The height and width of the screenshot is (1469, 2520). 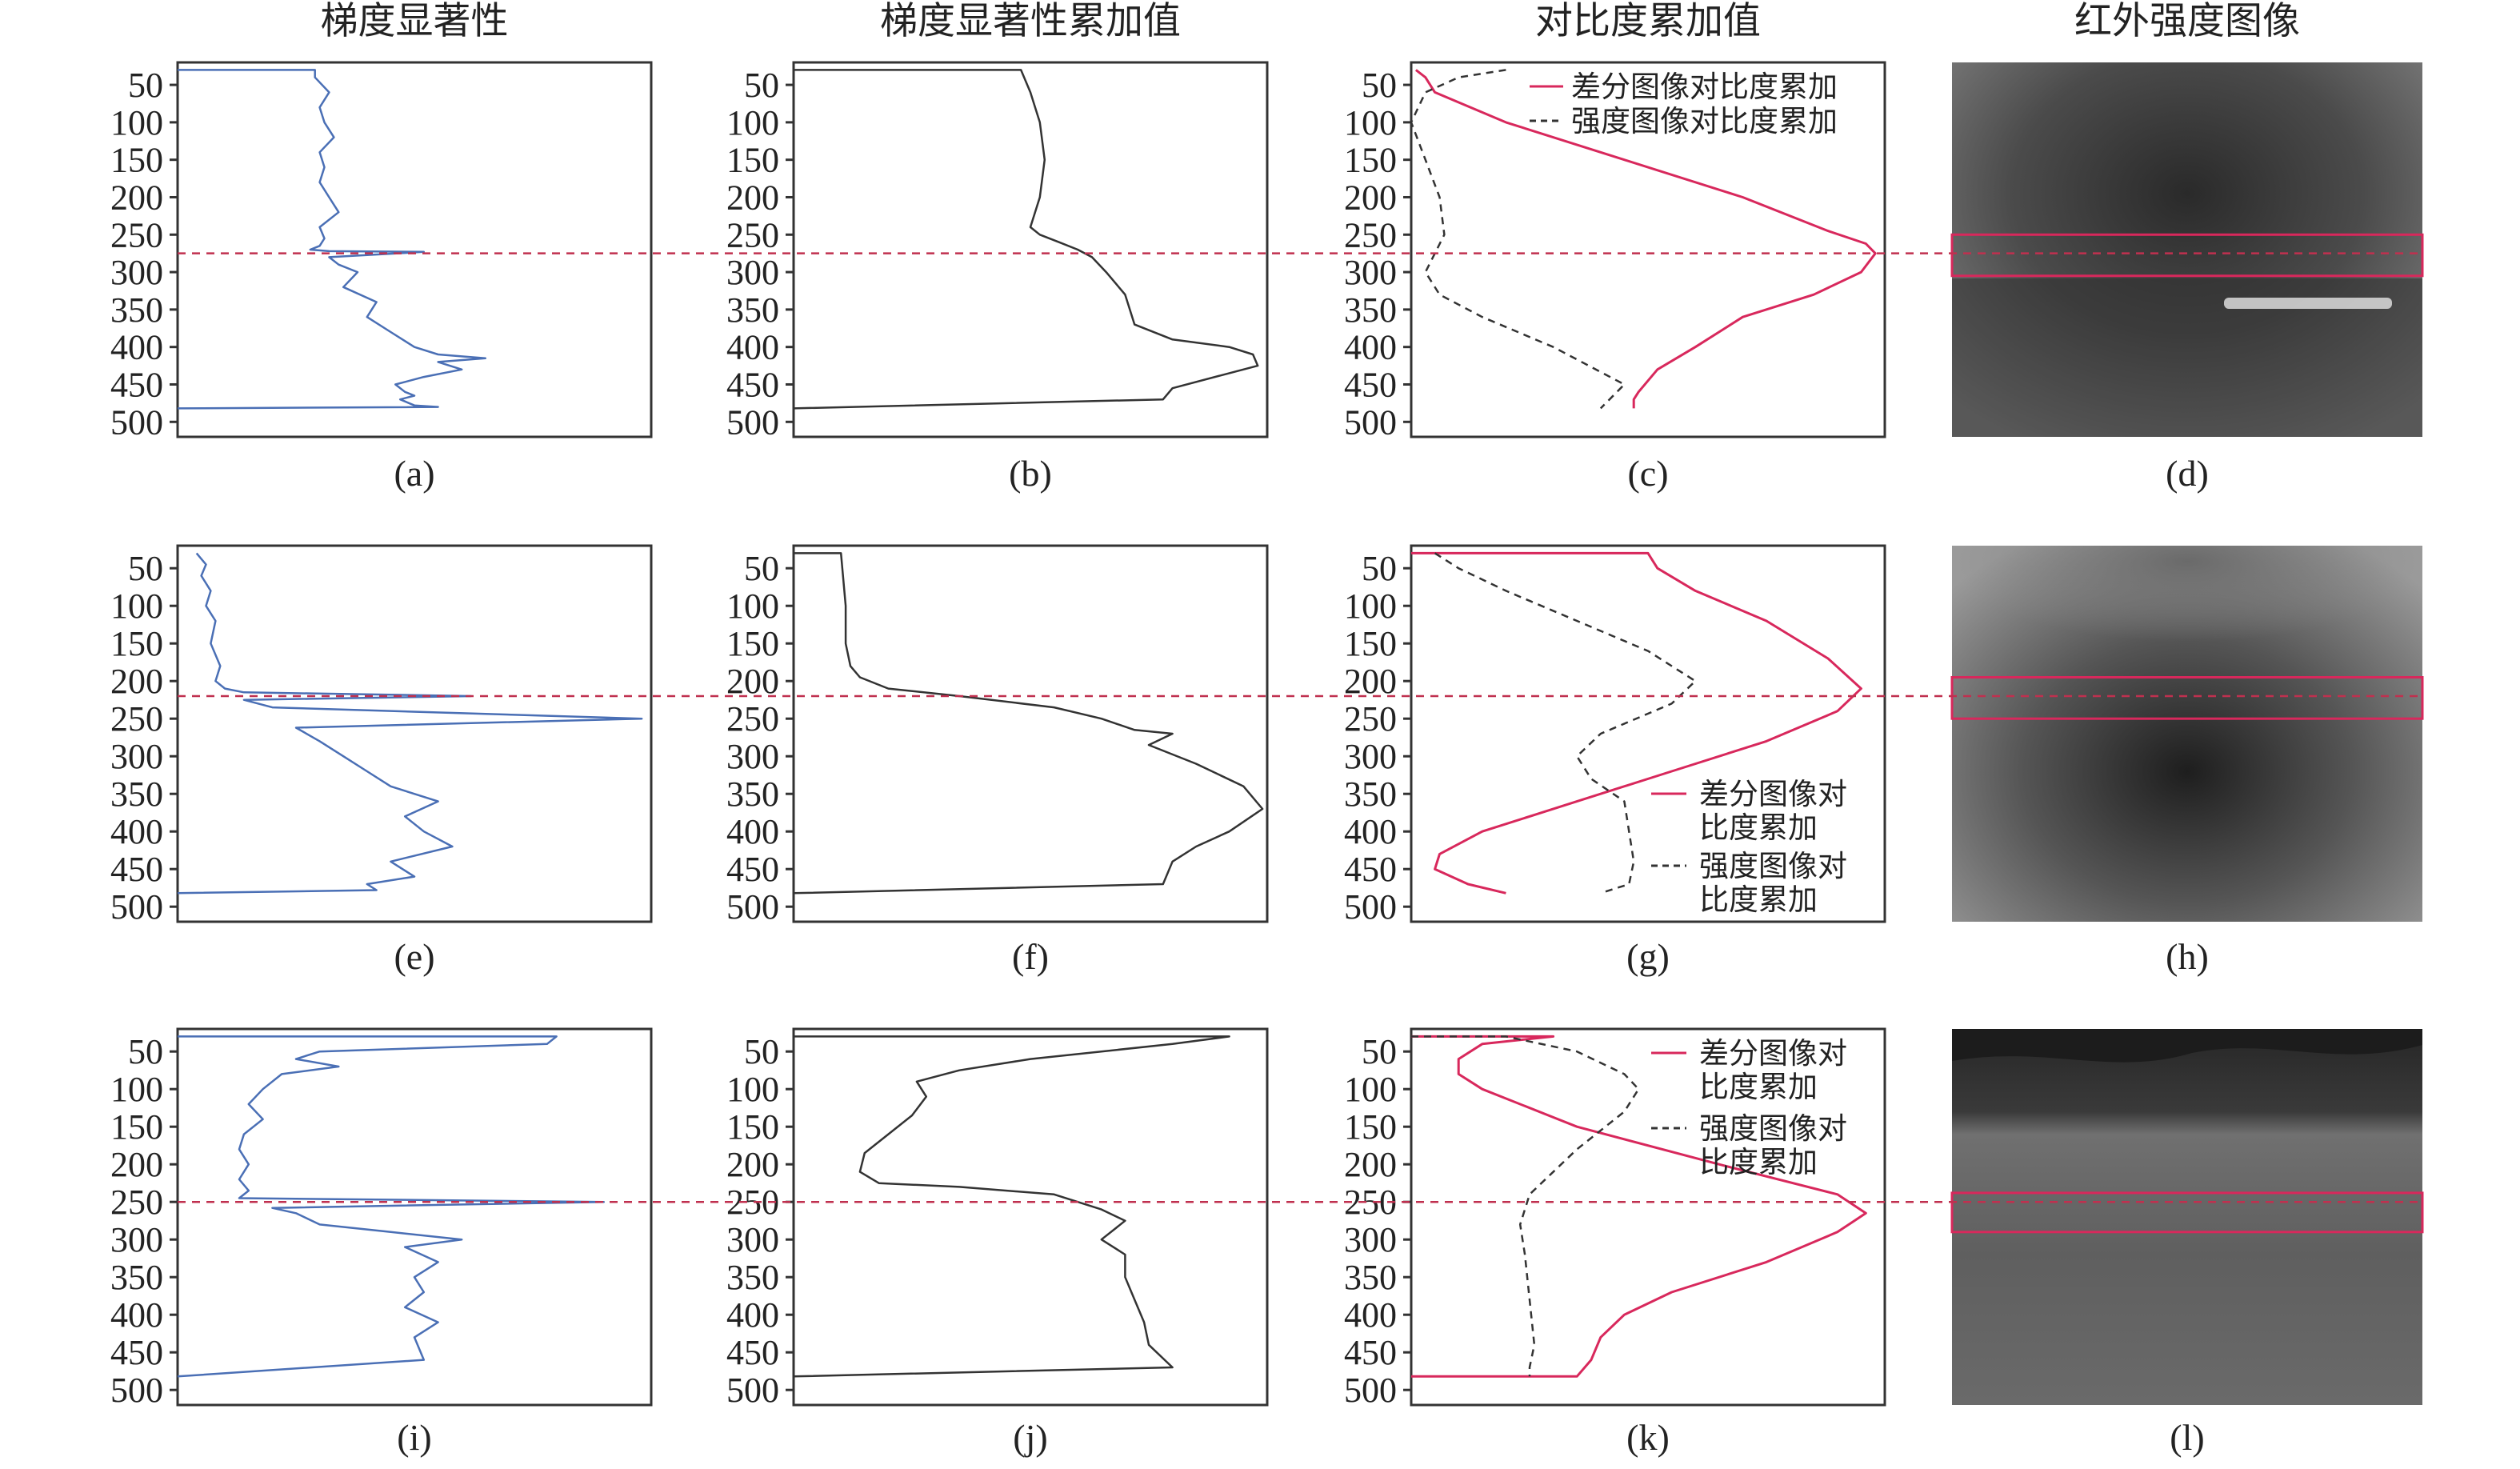 What do you see at coordinates (2187, 21) in the screenshot?
I see `column-title-infrared-image: 红外强度图像` at bounding box center [2187, 21].